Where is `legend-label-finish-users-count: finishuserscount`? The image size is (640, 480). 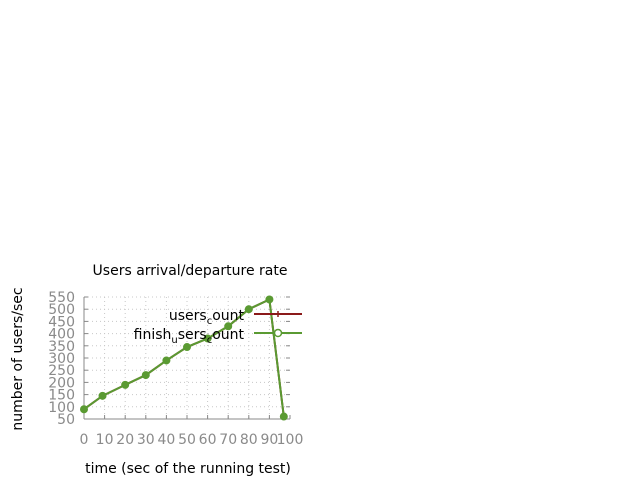 legend-label-finish-users-count: finishuserscount is located at coordinates (189, 336).